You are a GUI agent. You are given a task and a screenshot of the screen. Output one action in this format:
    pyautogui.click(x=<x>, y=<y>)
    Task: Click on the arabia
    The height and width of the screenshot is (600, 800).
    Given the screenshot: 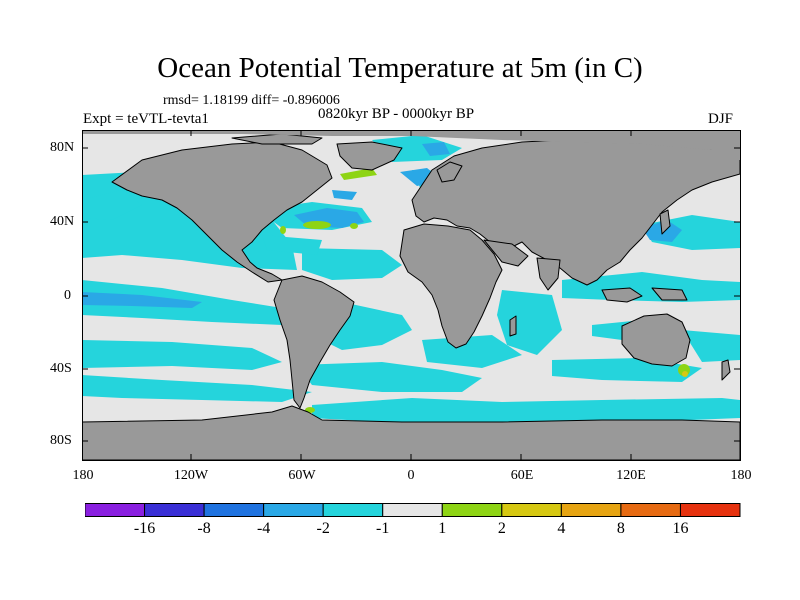 What is the action you would take?
    pyautogui.click(x=506, y=253)
    